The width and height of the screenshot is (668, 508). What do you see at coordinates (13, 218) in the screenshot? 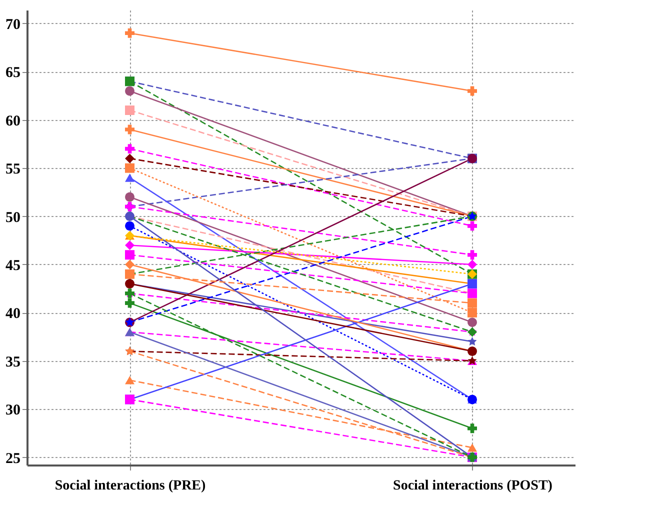
I see `y-tick-label: 50` at bounding box center [13, 218].